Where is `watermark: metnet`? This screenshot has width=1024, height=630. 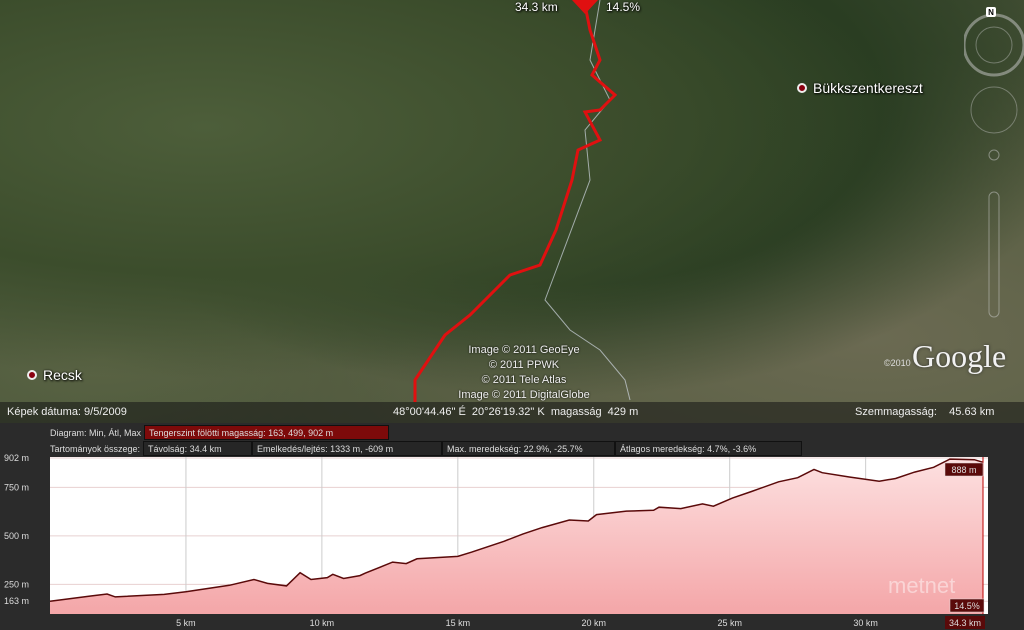 watermark: metnet is located at coordinates (921, 585).